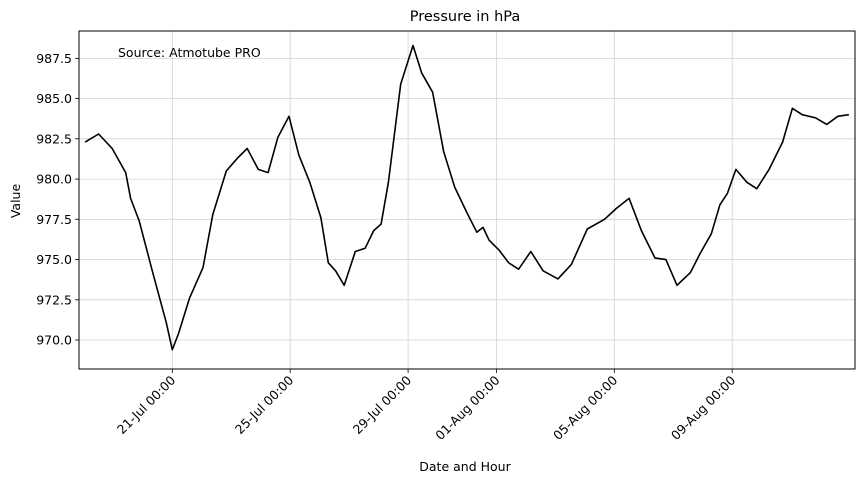 This screenshot has width=864, height=485. Describe the element at coordinates (54, 340) in the screenshot. I see `y-tick-label: 970.0` at that location.